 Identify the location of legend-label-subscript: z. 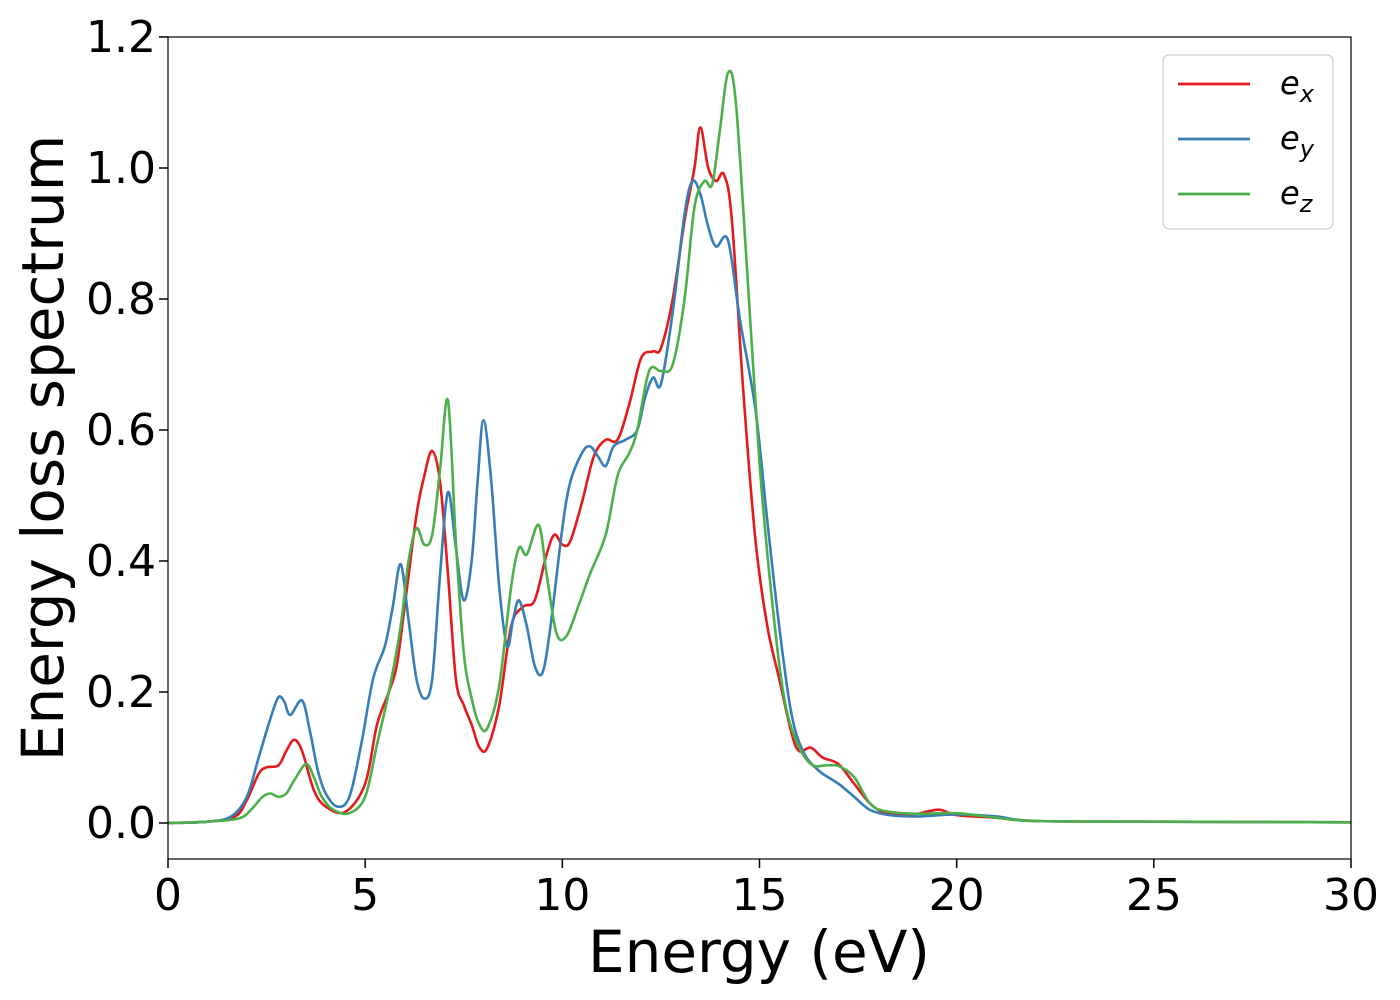
(1306, 204).